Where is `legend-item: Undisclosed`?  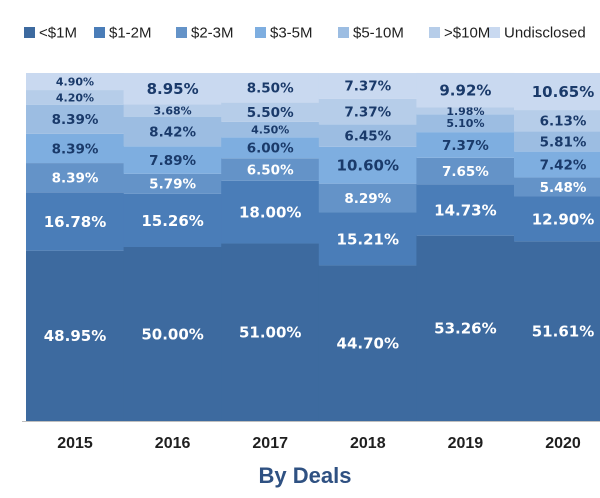
legend-item: Undisclosed is located at coordinates (537, 33).